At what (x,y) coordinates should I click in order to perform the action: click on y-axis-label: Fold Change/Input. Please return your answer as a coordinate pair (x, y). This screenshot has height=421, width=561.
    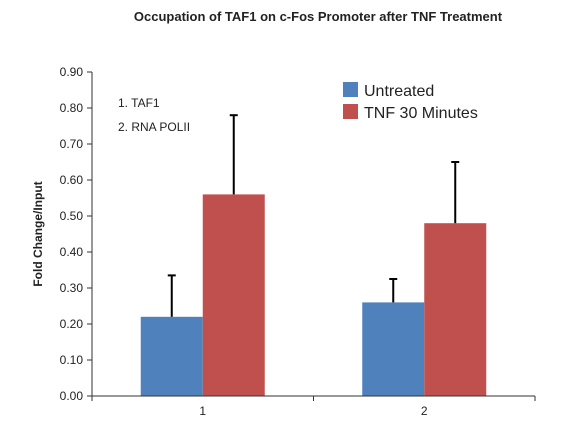
    Looking at the image, I should click on (38, 233).